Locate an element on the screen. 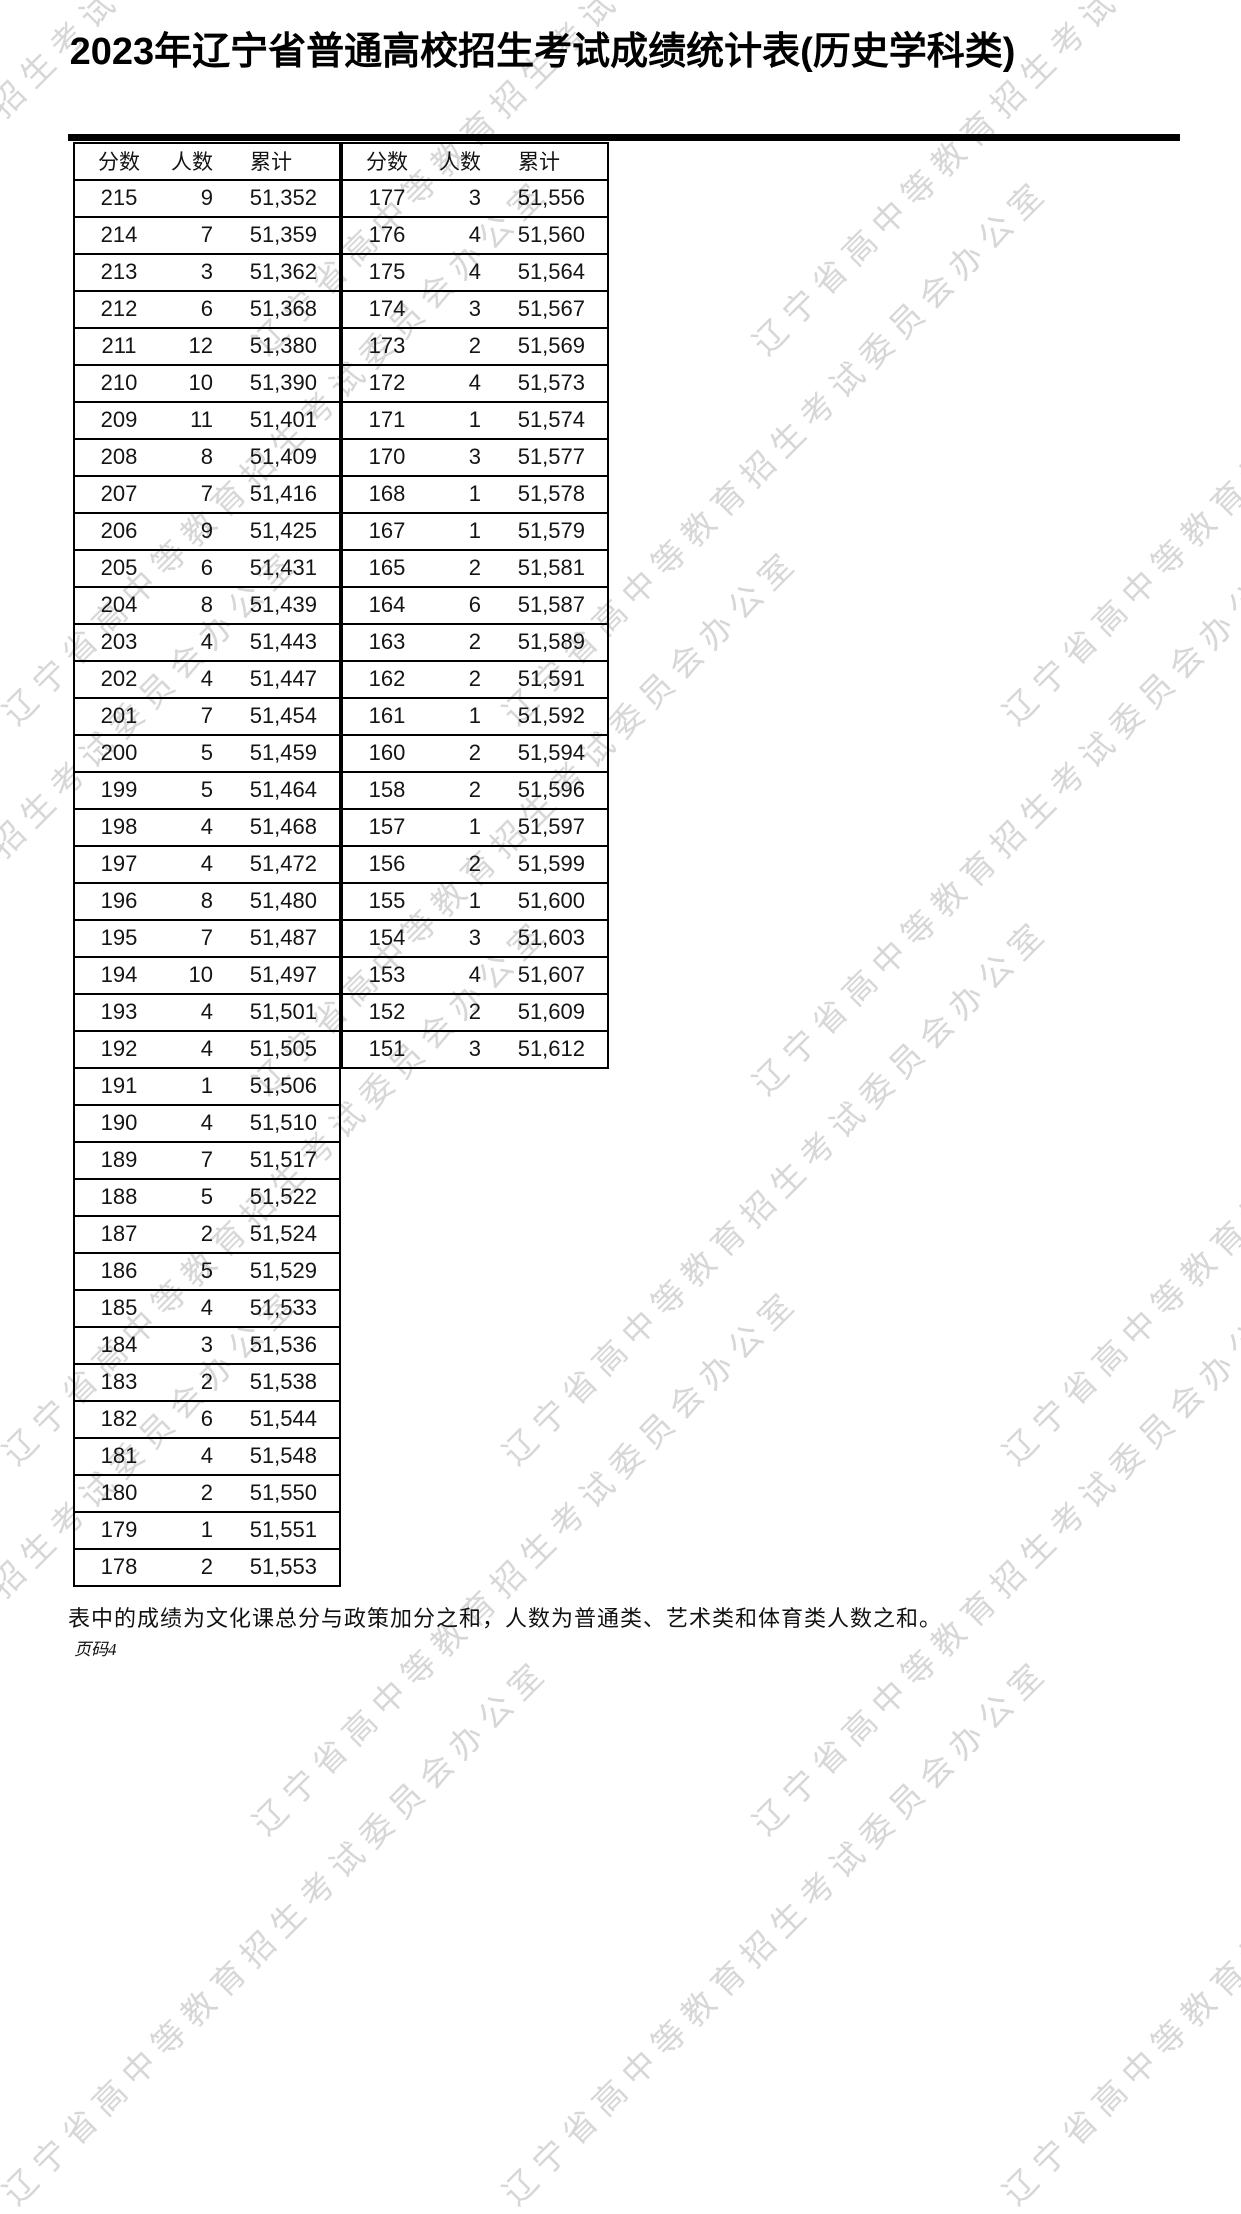 Image resolution: width=1241 pixels, height=2214 pixels. cumulative-cell: 51,529 is located at coordinates (279, 1271).